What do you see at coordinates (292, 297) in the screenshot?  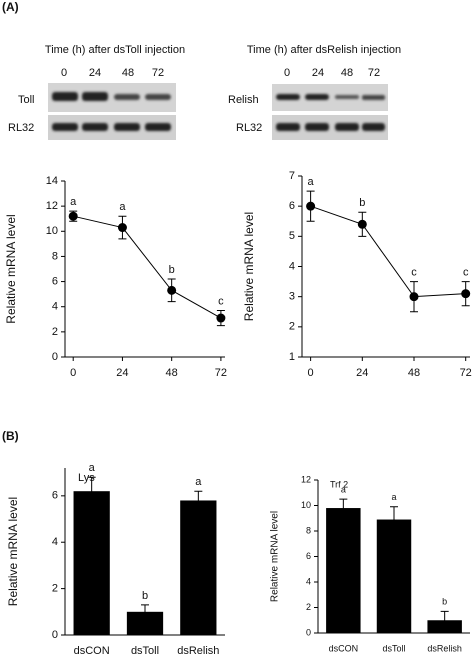 I see `y-tick-label: 3` at bounding box center [292, 297].